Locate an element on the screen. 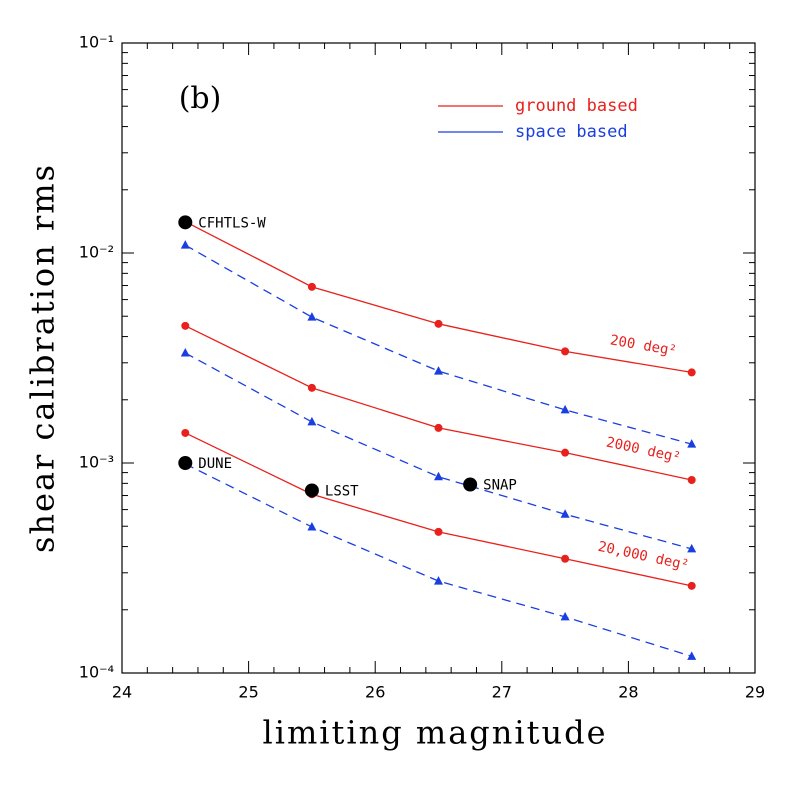 The image size is (797, 797). experiment-label: LSST is located at coordinates (342, 491).